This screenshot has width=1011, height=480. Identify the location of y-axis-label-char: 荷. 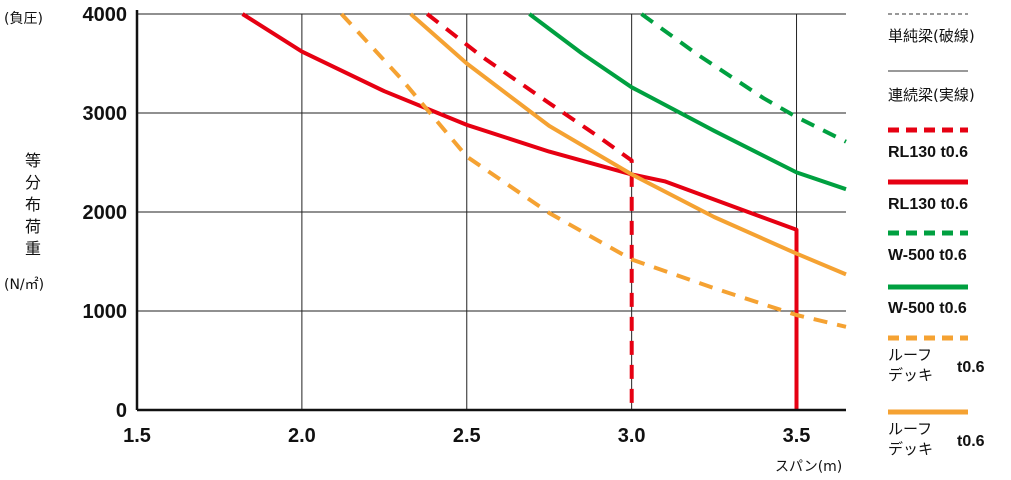
(33, 226).